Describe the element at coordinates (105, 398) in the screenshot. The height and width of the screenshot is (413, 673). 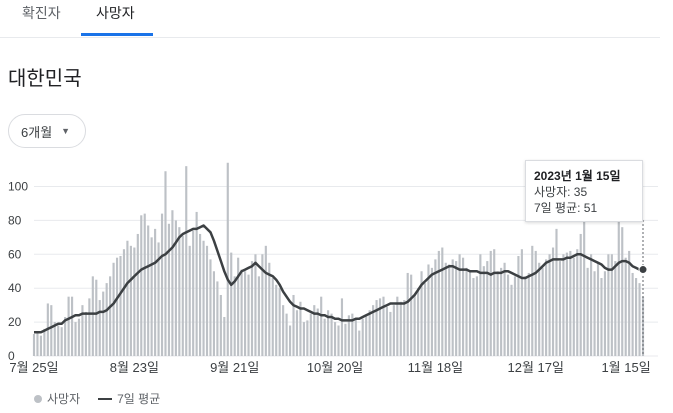
I see `legend-average-line-icon` at that location.